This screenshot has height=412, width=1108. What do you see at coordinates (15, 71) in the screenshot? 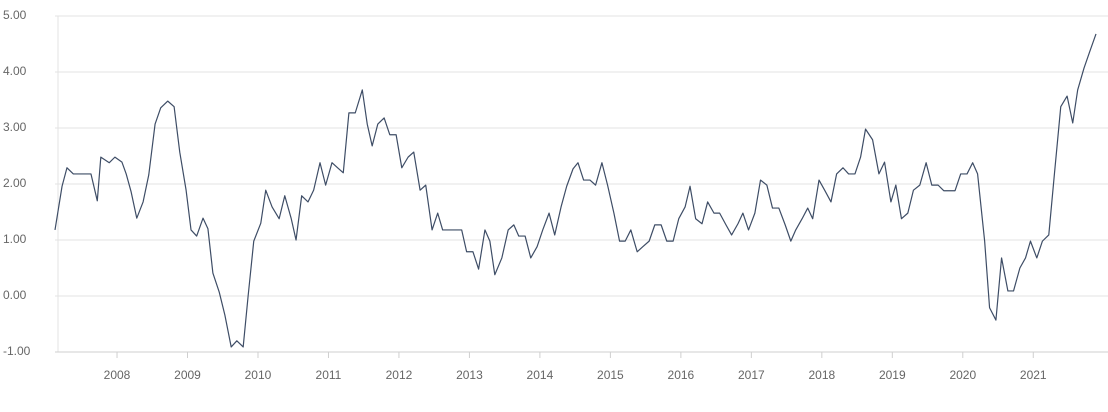
I see `y-tick-label: 4.00` at bounding box center [15, 71].